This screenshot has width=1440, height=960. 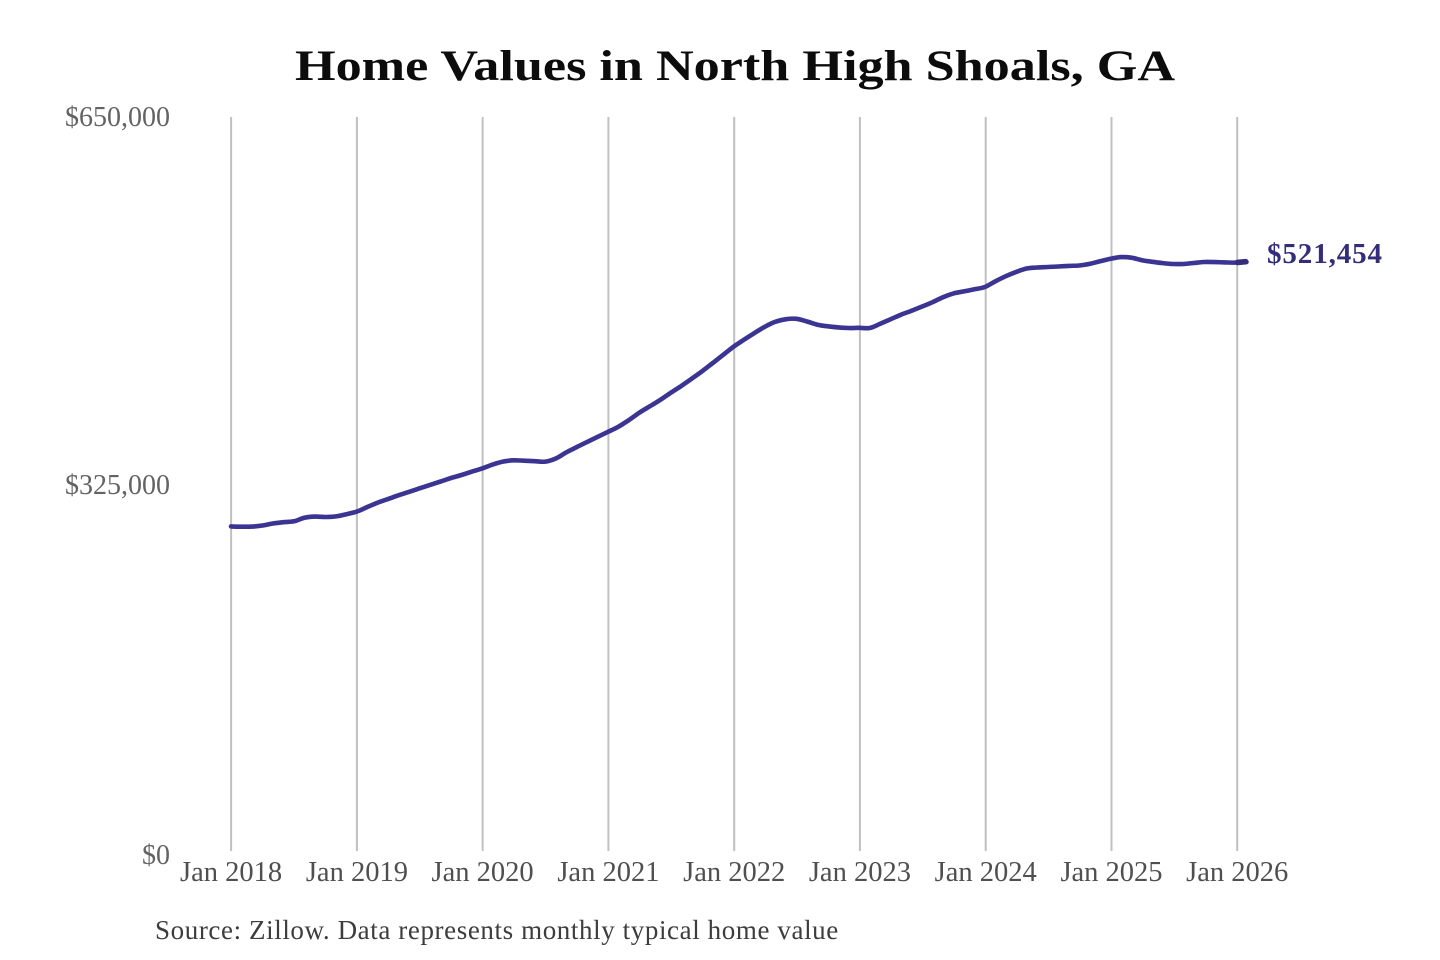 I want to click on svg-text: Jan 2025, so click(x=1111, y=872).